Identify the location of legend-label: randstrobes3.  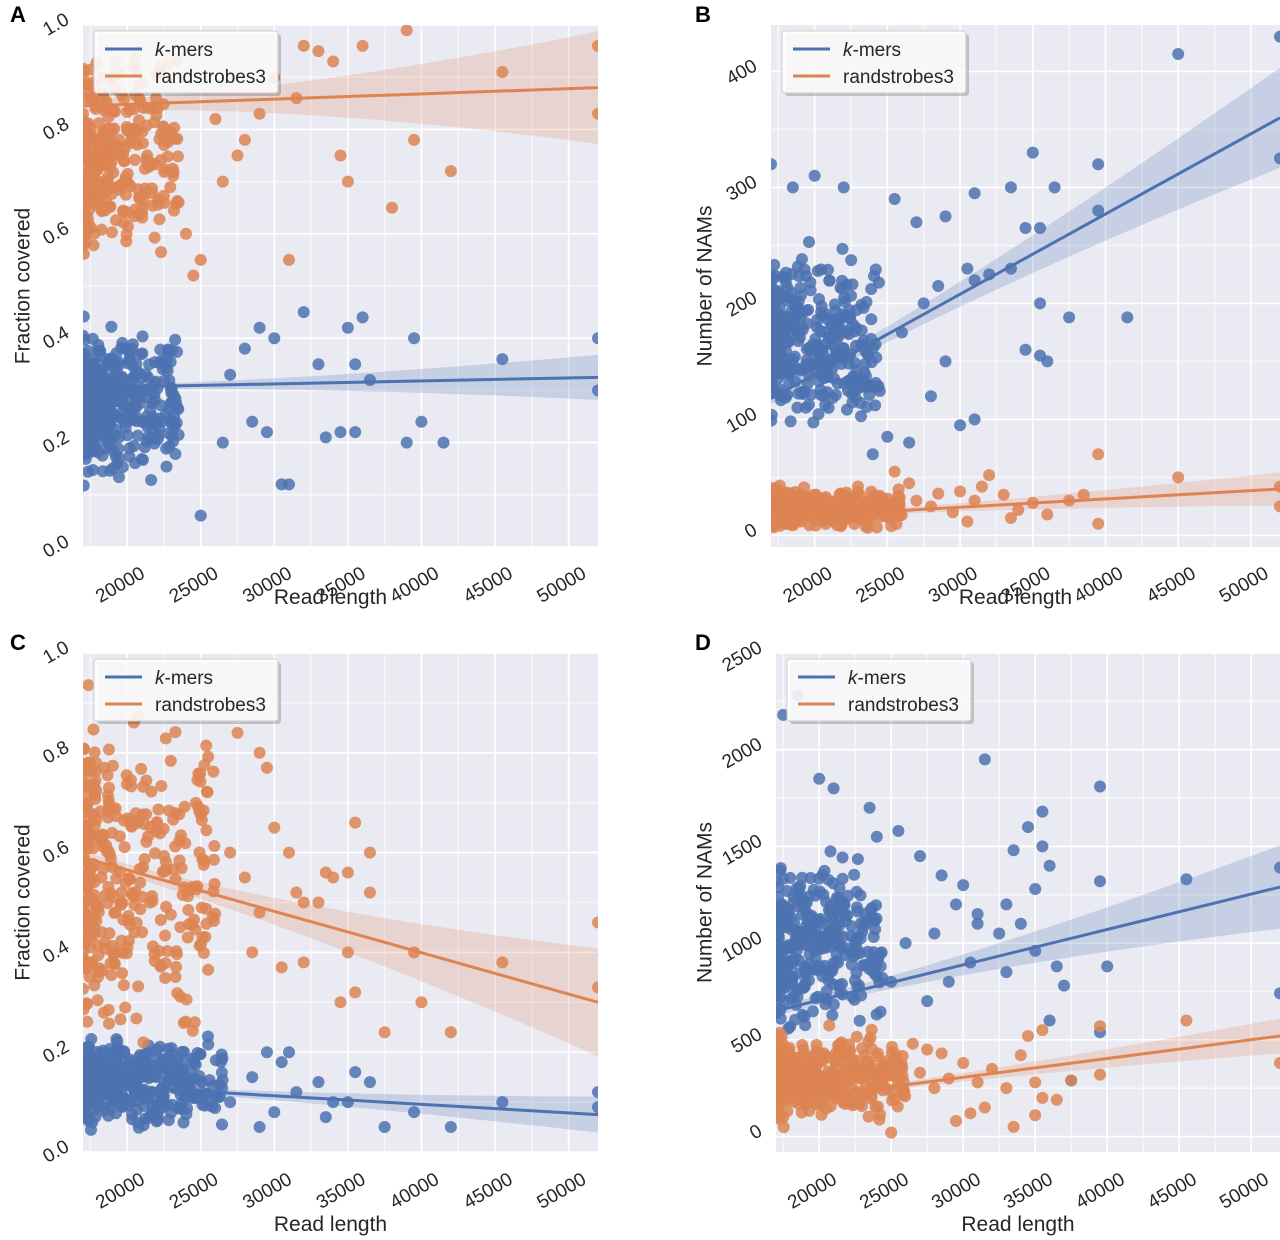
(903, 705).